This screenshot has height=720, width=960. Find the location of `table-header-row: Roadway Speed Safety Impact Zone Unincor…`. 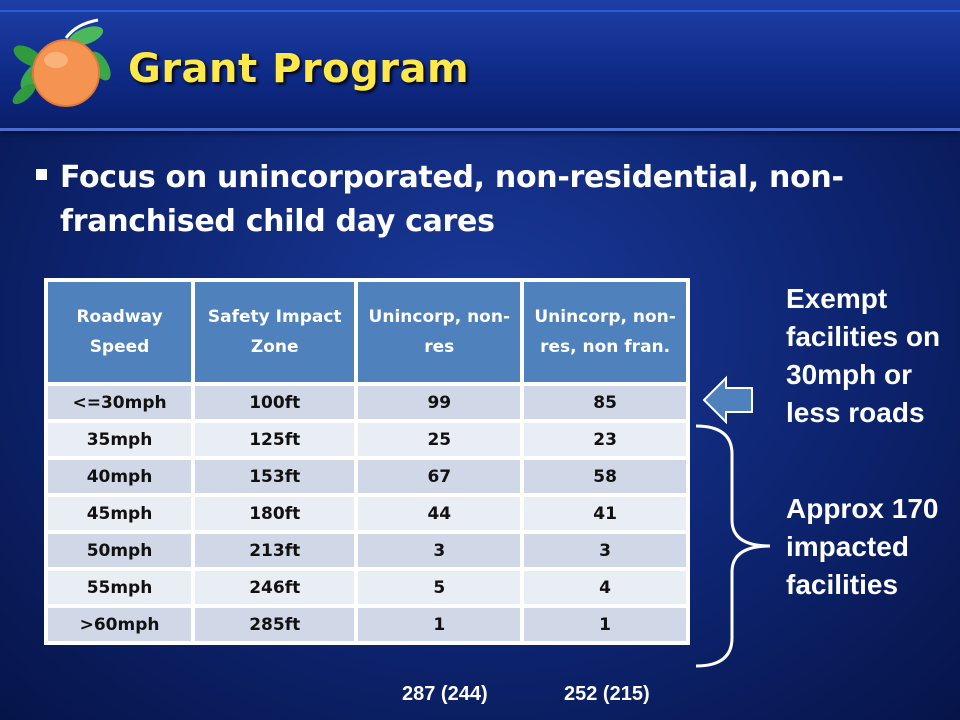

table-header-row: Roadway Speed Safety Impact Zone Unincor… is located at coordinates (367, 332).